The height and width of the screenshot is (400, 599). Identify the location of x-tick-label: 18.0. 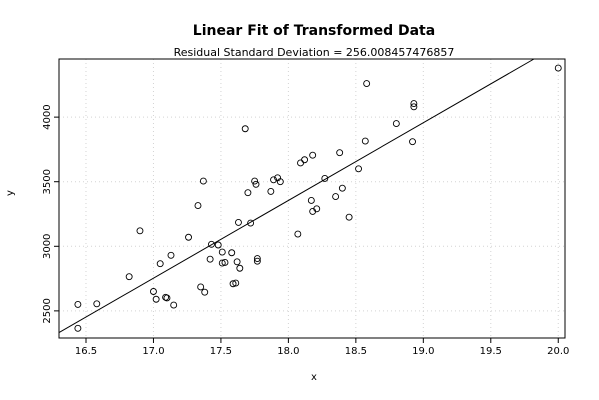
(288, 351).